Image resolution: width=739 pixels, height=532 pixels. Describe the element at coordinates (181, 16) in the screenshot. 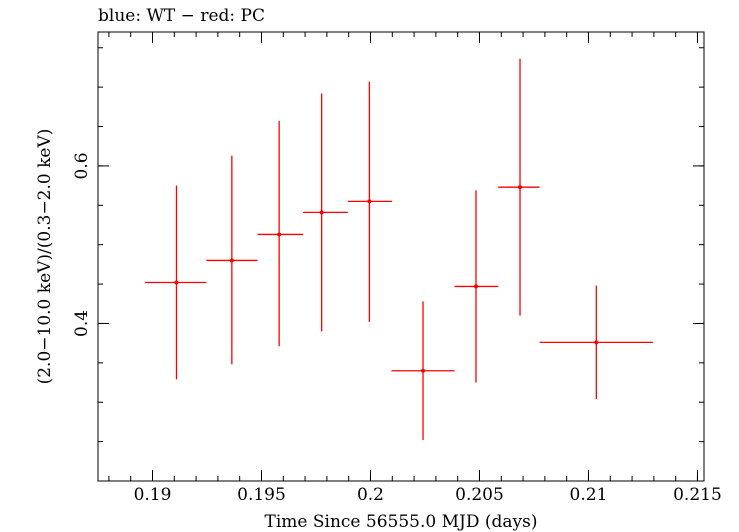

I see `chart-title: blue: WT − red: PC` at that location.